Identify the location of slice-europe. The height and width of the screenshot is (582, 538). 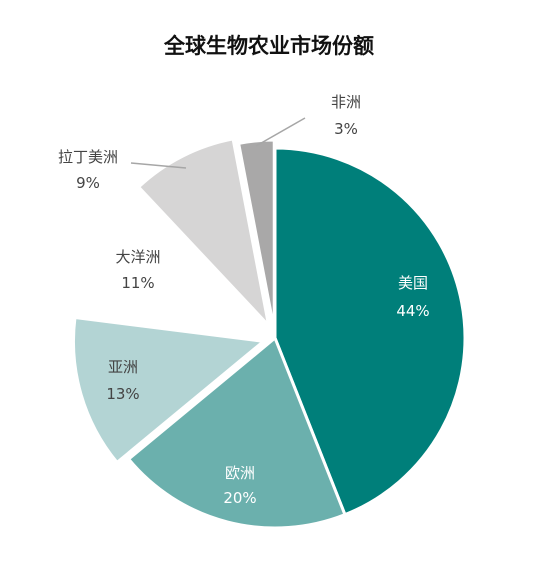
(237, 433).